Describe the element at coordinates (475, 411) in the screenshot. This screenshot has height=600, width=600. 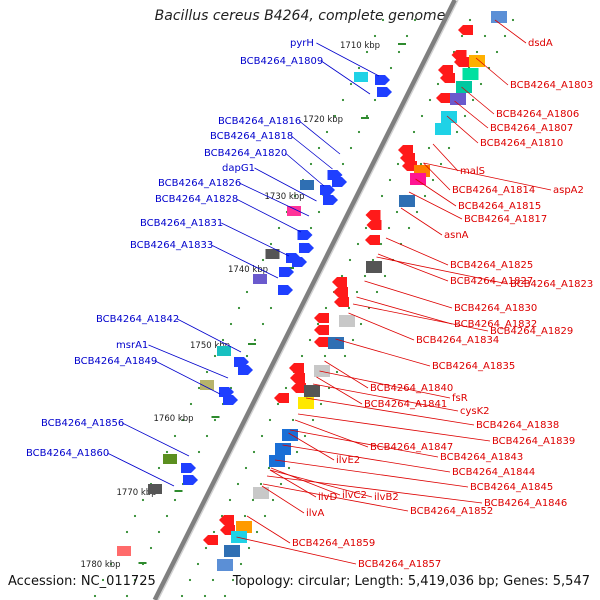
I see `reverse-gene-label: cysK2` at that location.